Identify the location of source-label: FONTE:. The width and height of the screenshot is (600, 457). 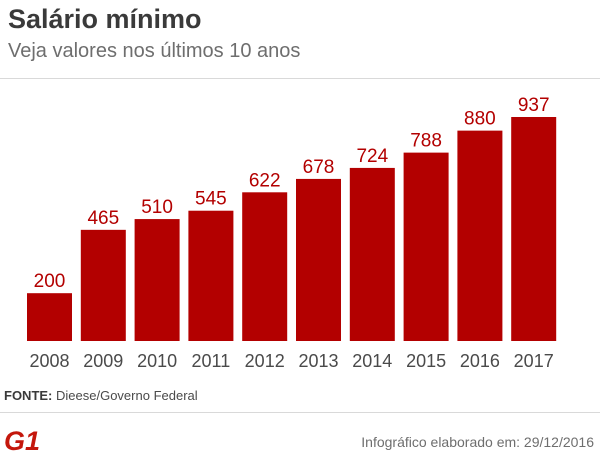
(28, 395).